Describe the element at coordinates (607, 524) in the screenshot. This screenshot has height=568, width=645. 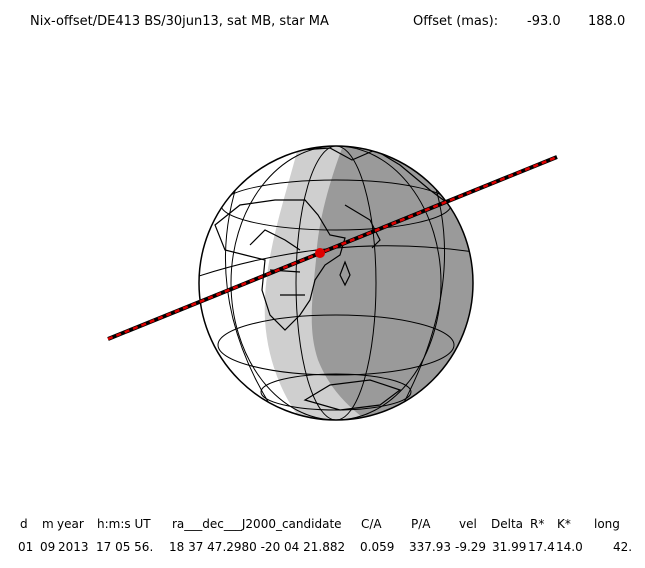
I see `column-header: long` at that location.